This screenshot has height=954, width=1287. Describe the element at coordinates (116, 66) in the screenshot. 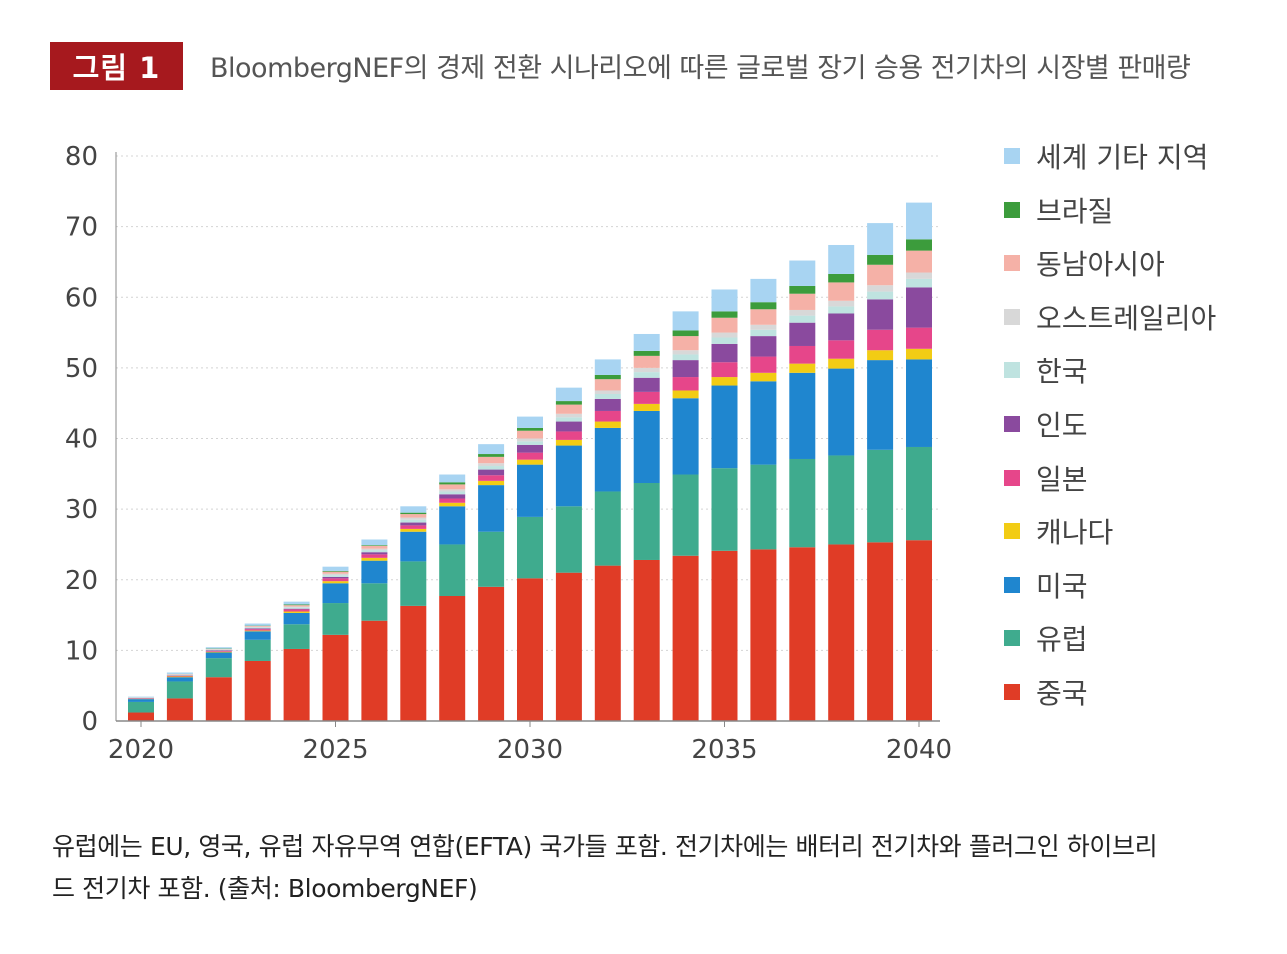

I see `figure-badge: 그림 1` at that location.